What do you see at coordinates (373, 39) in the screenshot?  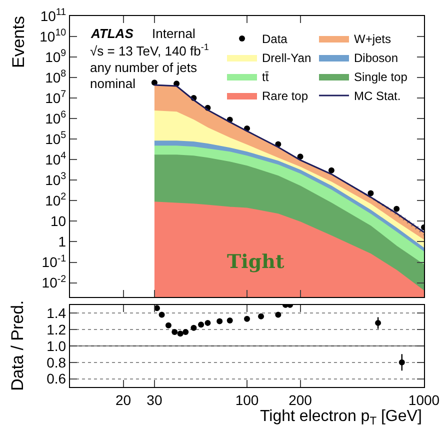 I see `legend-label: W+jets` at bounding box center [373, 39].